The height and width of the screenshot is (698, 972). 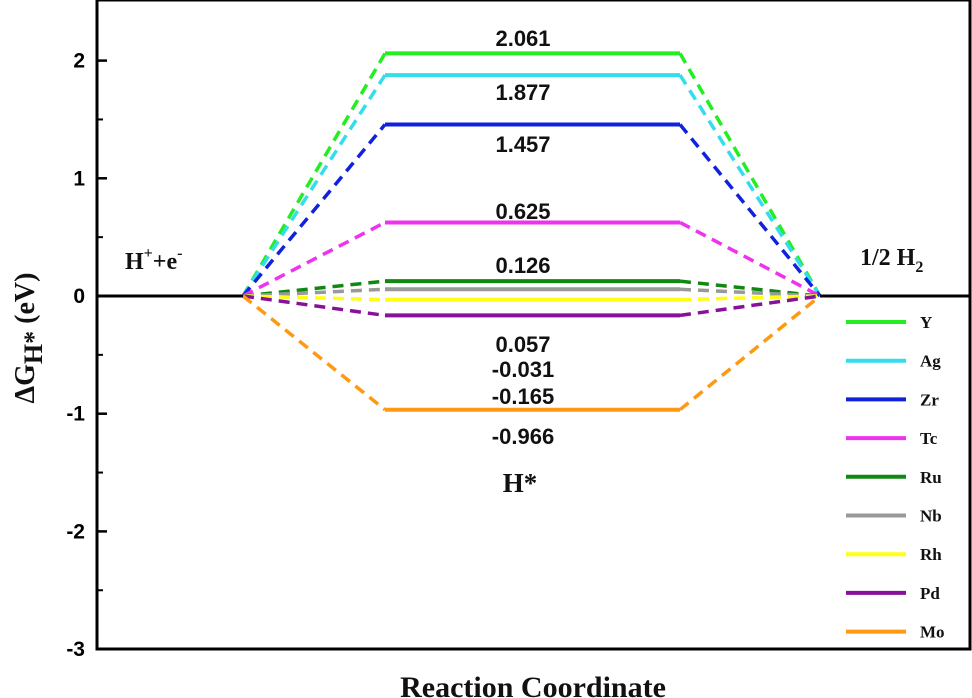 What do you see at coordinates (75, 414) in the screenshot?
I see `y-tick-label: -1` at bounding box center [75, 414].